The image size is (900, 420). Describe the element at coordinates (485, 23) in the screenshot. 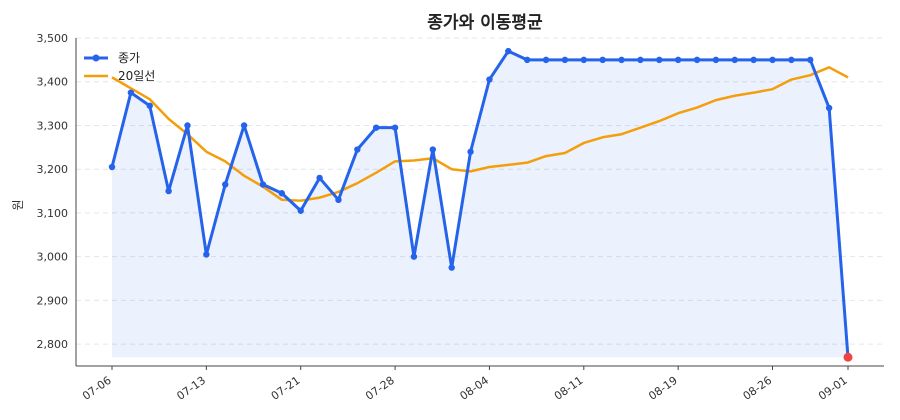

I see `chart-title: 종가와 이동평균` at that location.